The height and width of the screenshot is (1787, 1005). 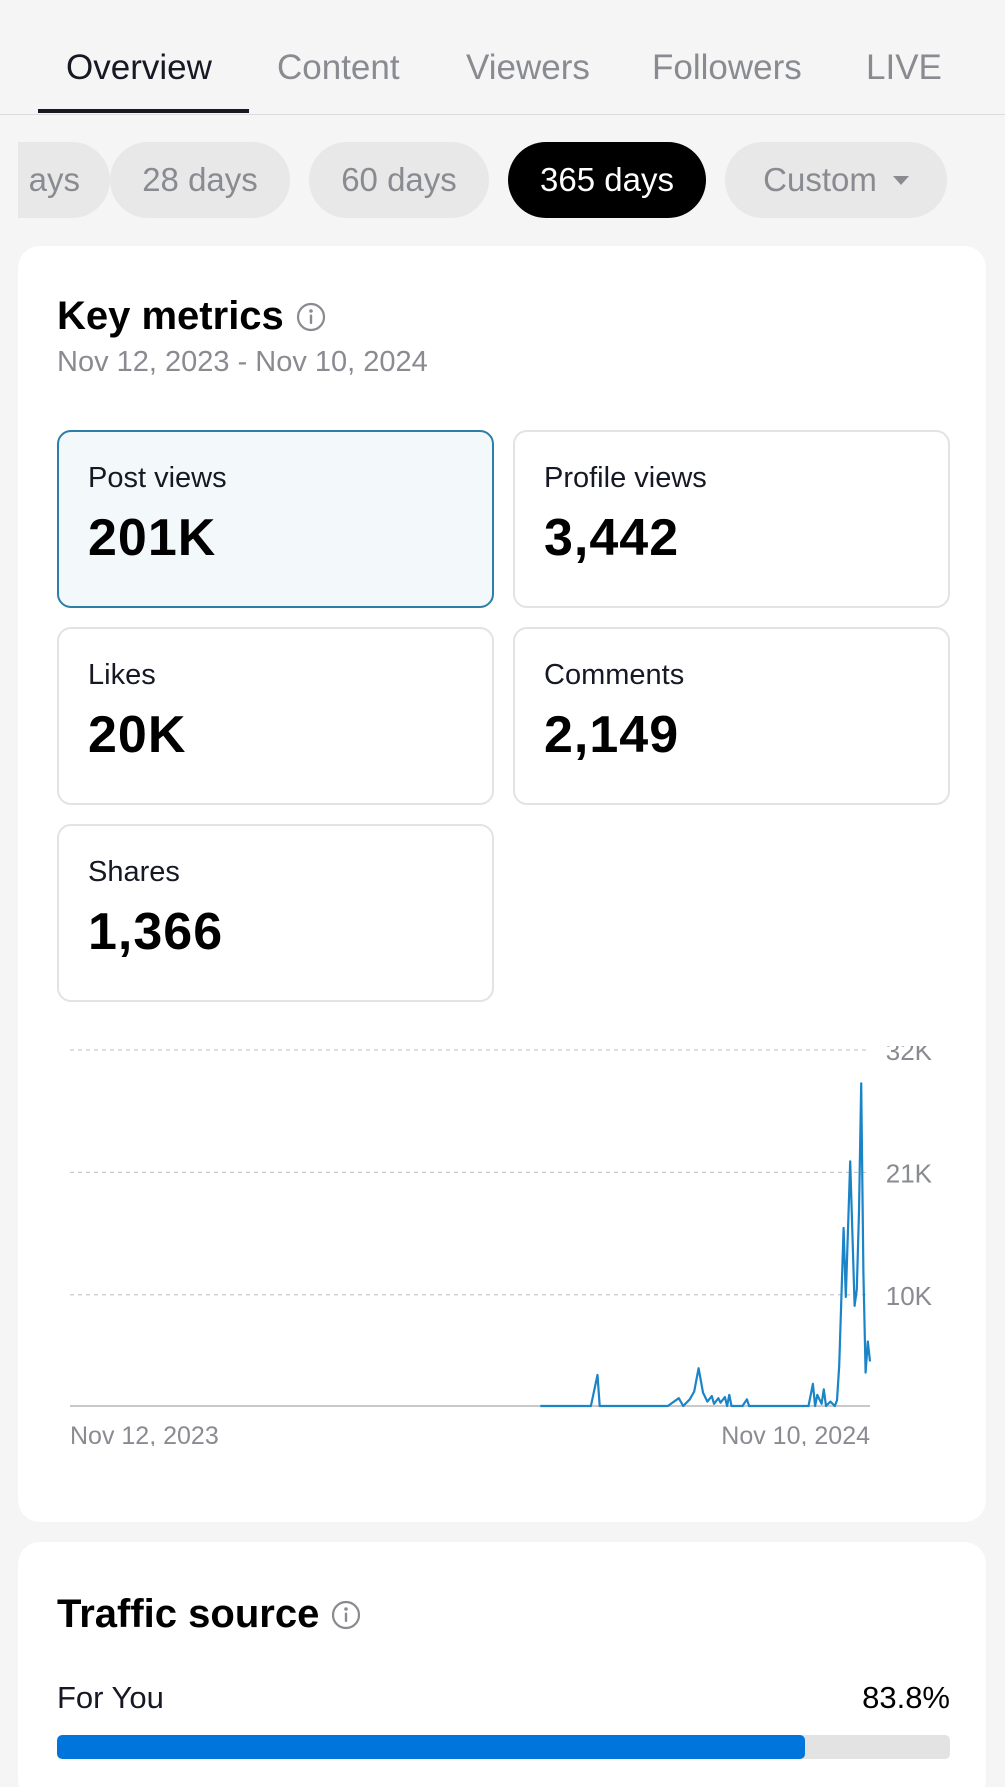 I want to click on traffic-source-name: For You, so click(x=110, y=1697).